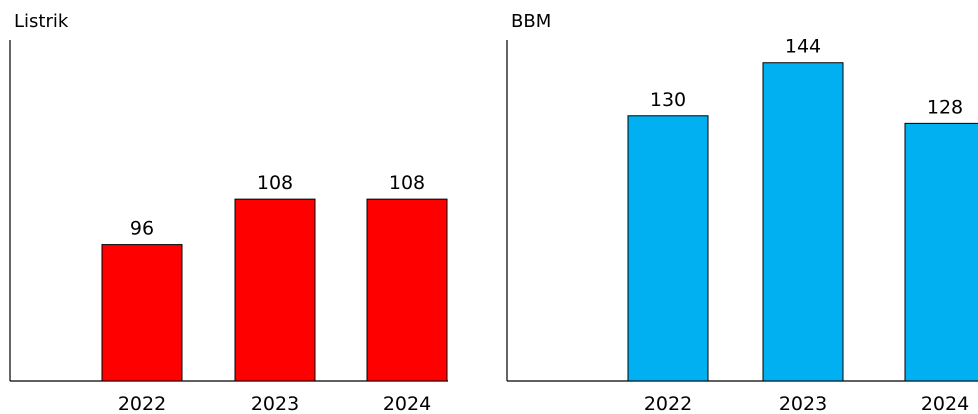 This screenshot has height=414, width=978. I want to click on chart-1-x-tick-2022: 2022, so click(142, 403).